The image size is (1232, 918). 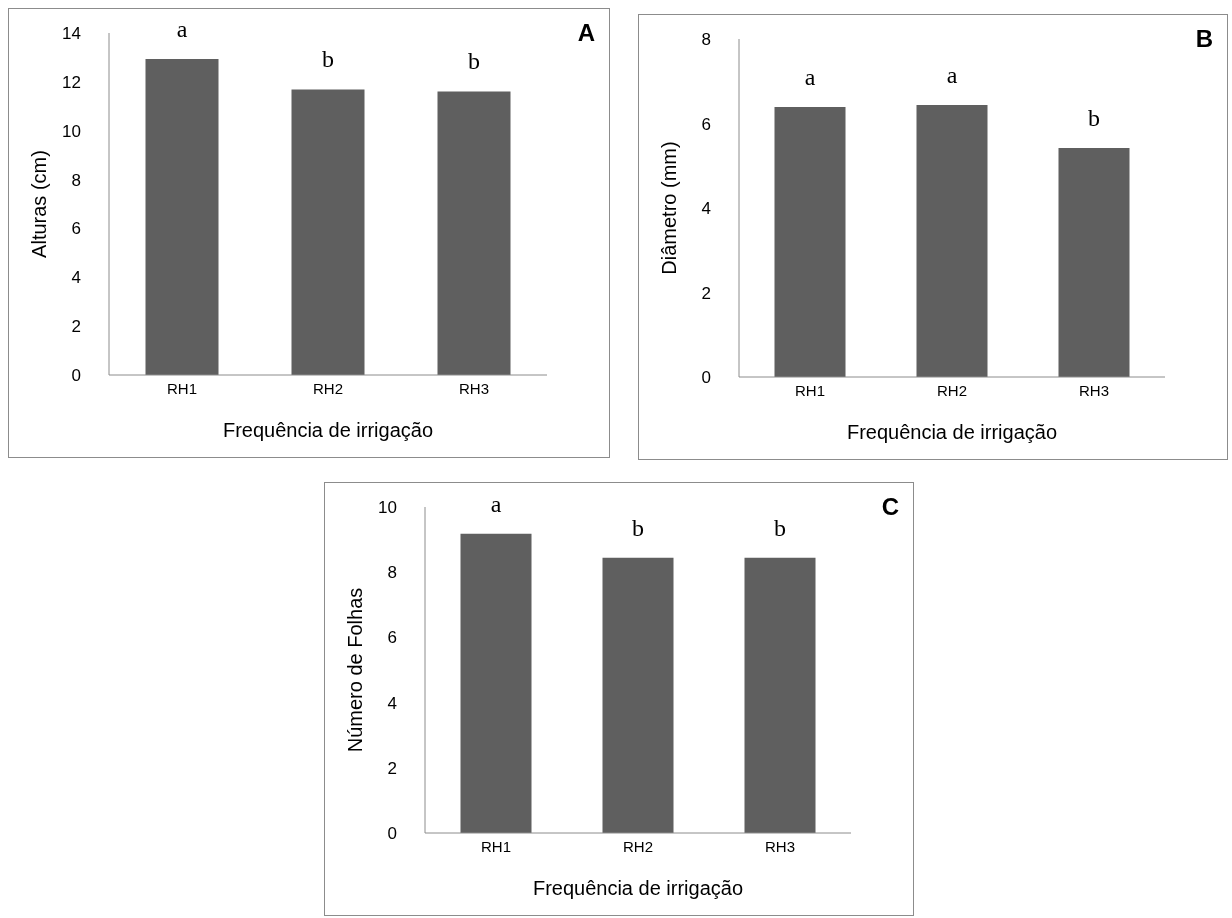 What do you see at coordinates (586, 33) in the screenshot?
I see `text: A` at bounding box center [586, 33].